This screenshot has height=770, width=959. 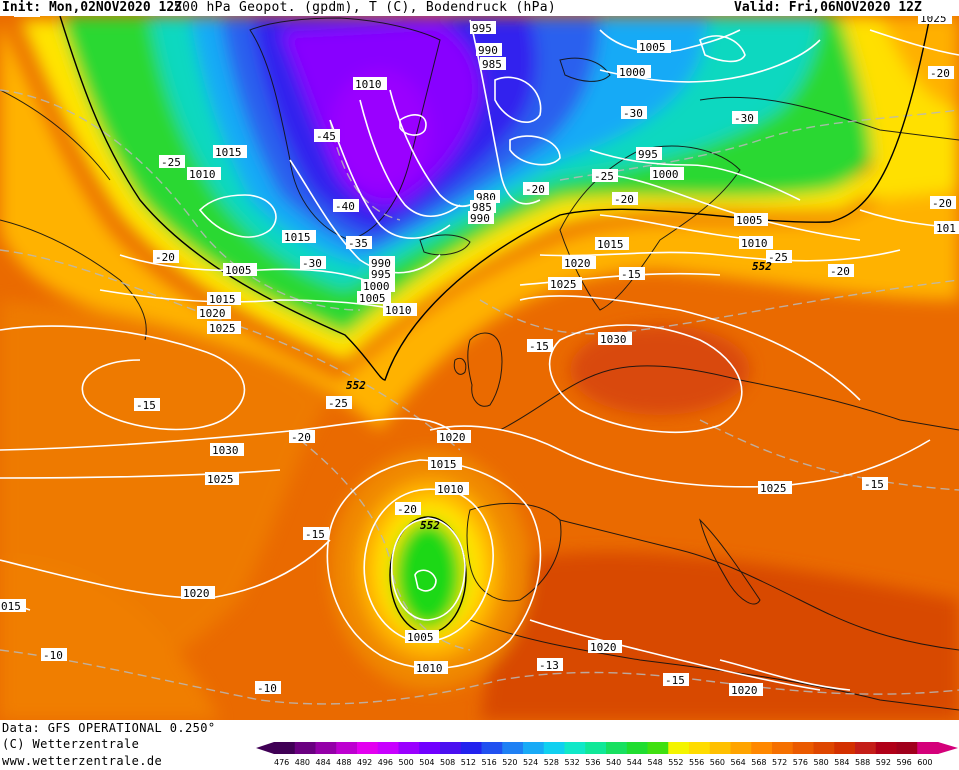 I want to click on temp-label: -35, so click(x=359, y=243).